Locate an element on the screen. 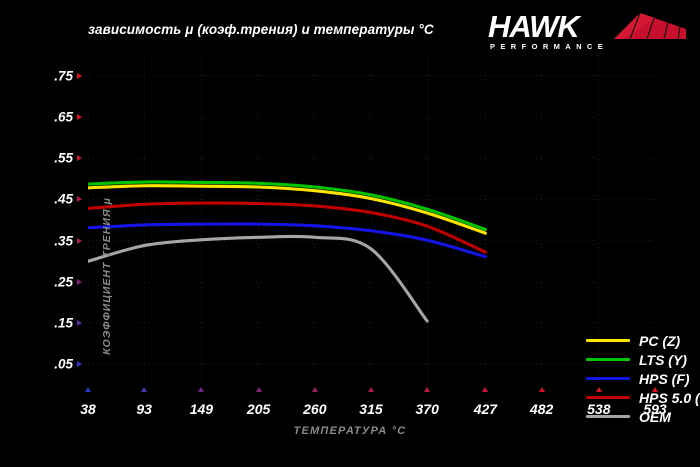 The height and width of the screenshot is (467, 700). series-line-lts-y is located at coordinates (287, 206).